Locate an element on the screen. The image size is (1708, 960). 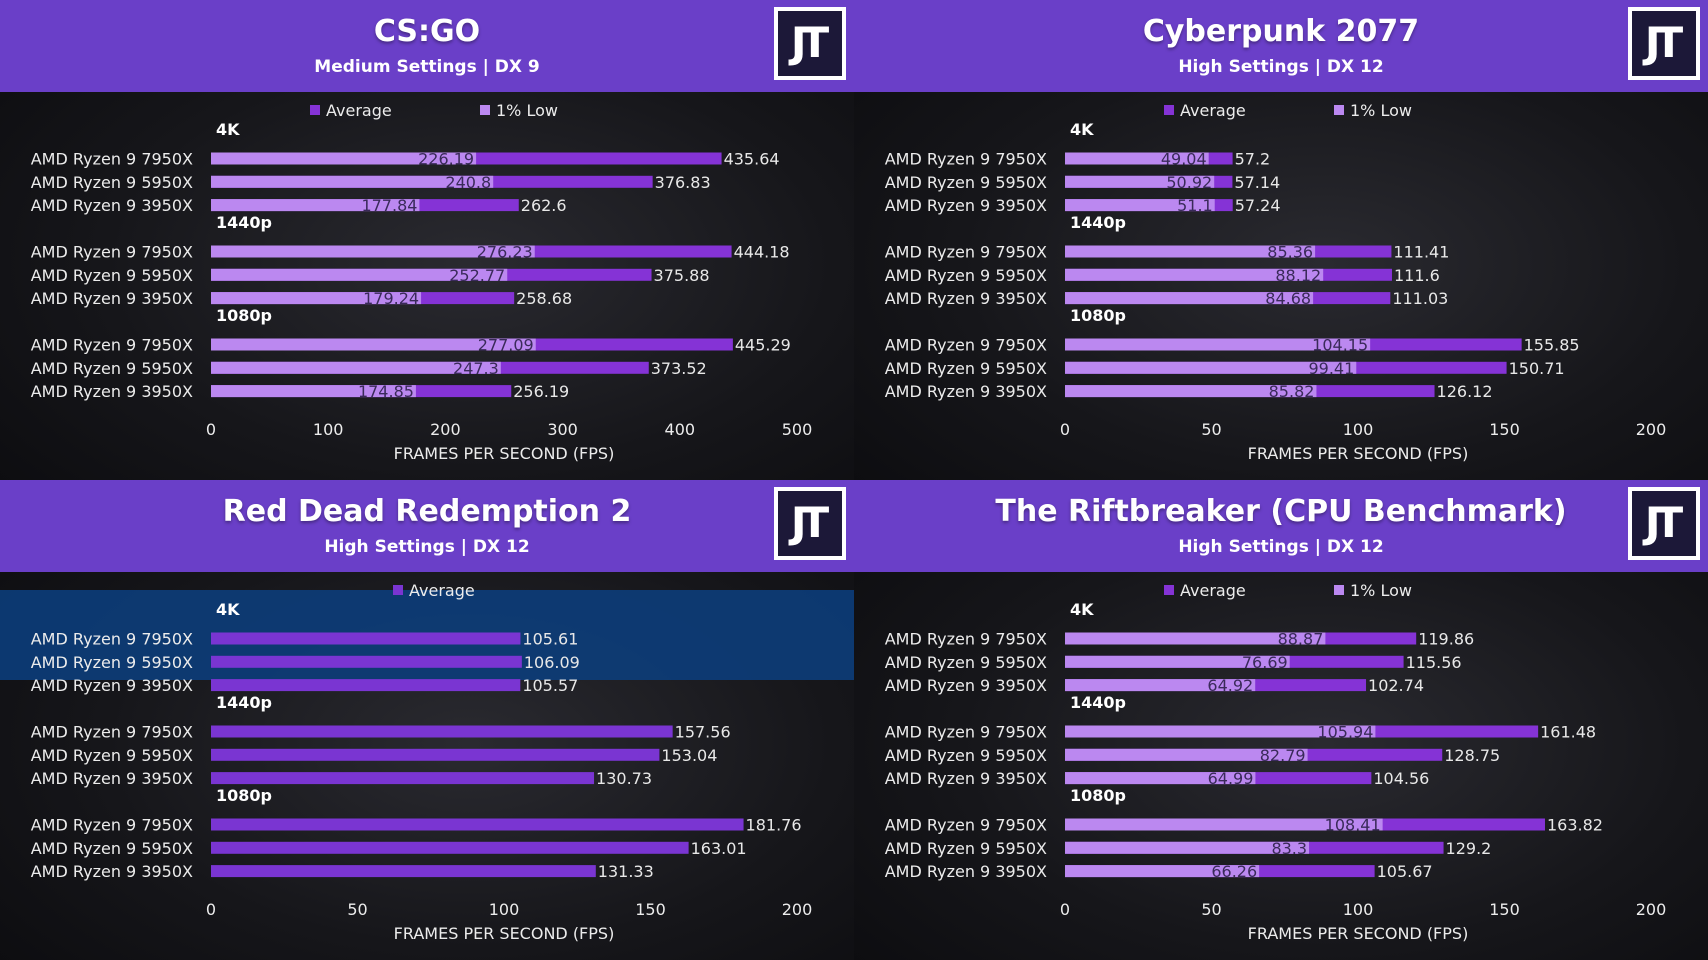
data-label-outer: 262.6 is located at coordinates (544, 205).